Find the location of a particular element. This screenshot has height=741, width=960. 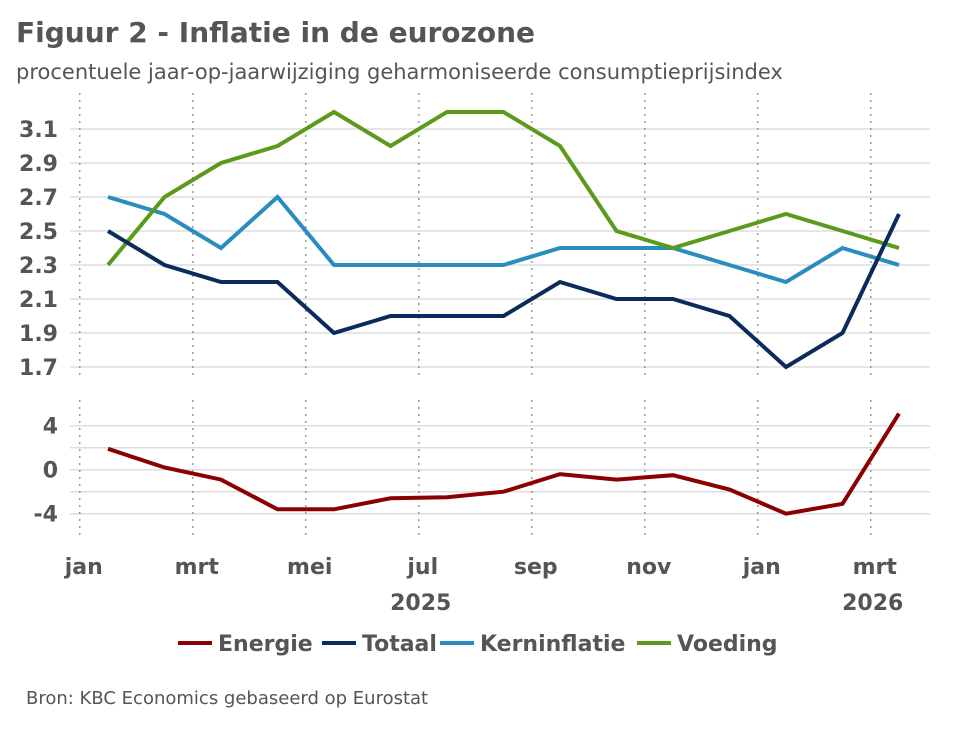

legend-label-energie: Energie is located at coordinates (265, 644).